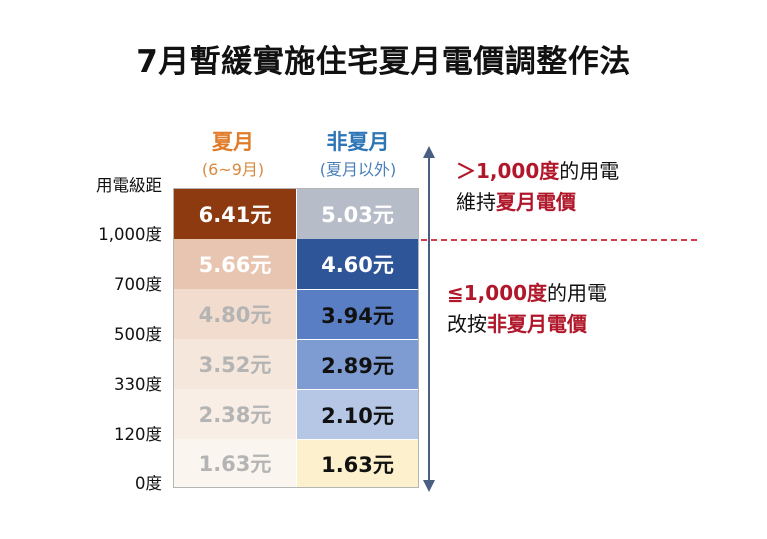 This screenshot has height=539, width=767. Describe the element at coordinates (235, 314) in the screenshot. I see `summer-price-cell: 4.80元` at that location.